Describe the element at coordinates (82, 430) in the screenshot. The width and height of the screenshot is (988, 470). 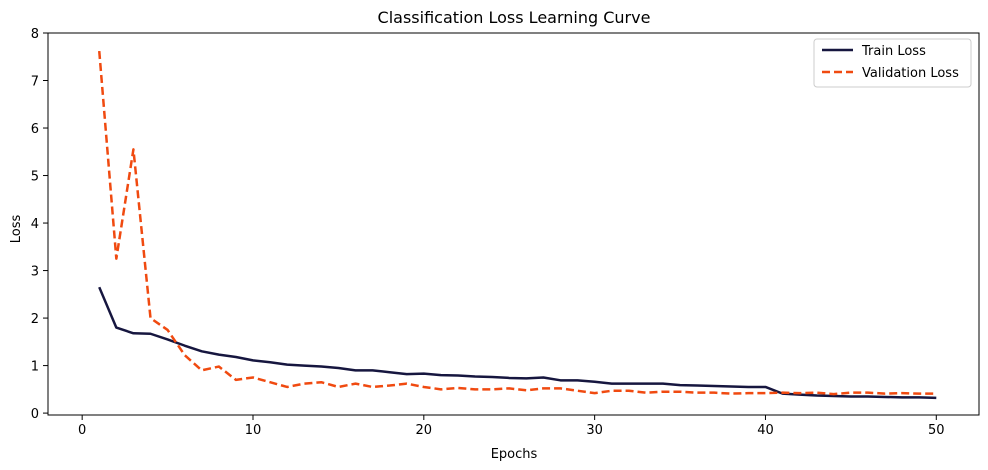
I see `x-tick-label: 0` at that location.